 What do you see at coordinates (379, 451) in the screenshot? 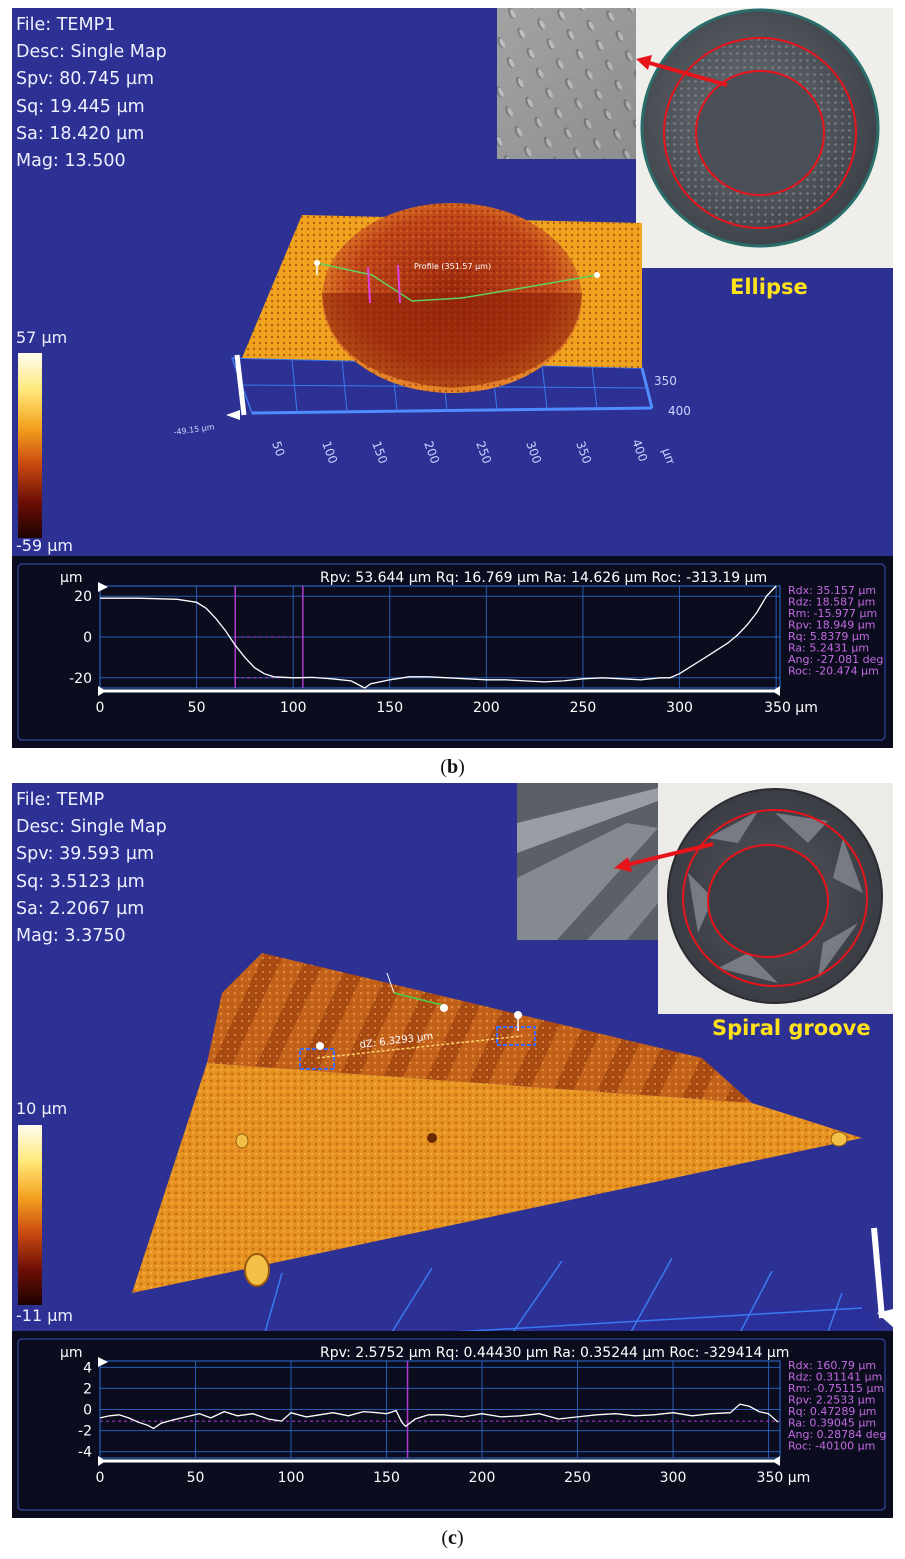
I see `x-tick: 150` at bounding box center [379, 451].